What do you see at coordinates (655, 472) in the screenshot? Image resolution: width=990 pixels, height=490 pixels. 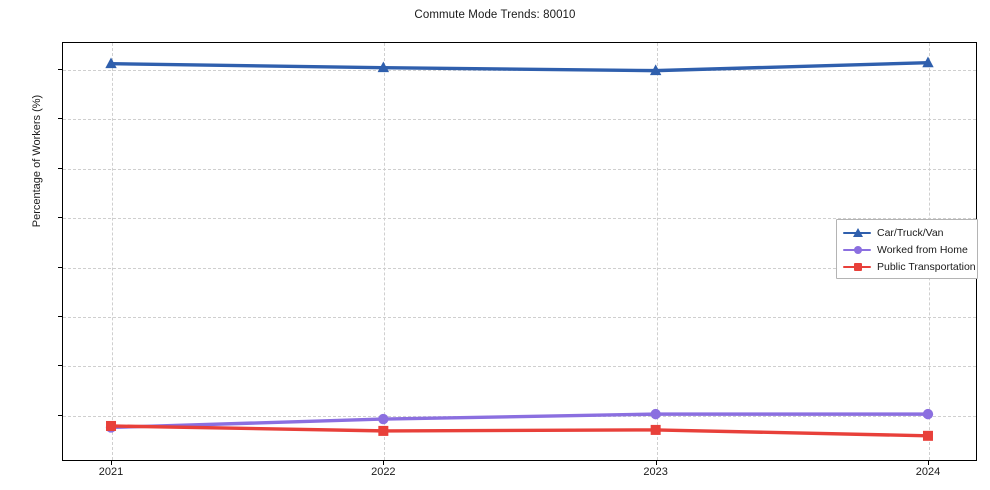 I see `x-tick-label: 2023` at bounding box center [655, 472].